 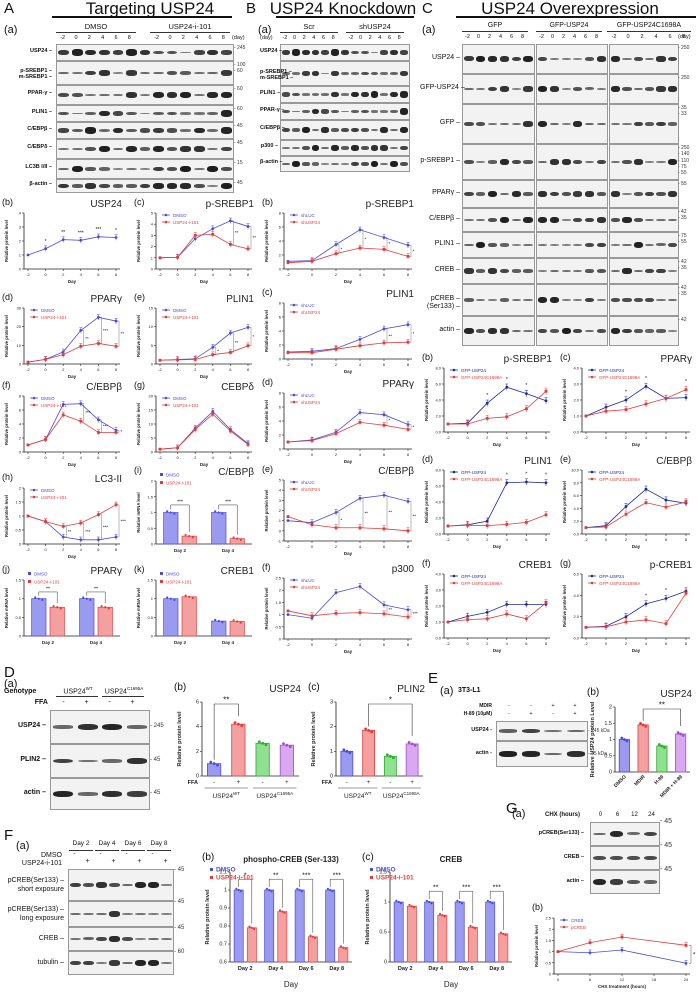 What do you see at coordinates (620, 781) in the screenshot?
I see `svg-text: DMSO` at bounding box center [620, 781].